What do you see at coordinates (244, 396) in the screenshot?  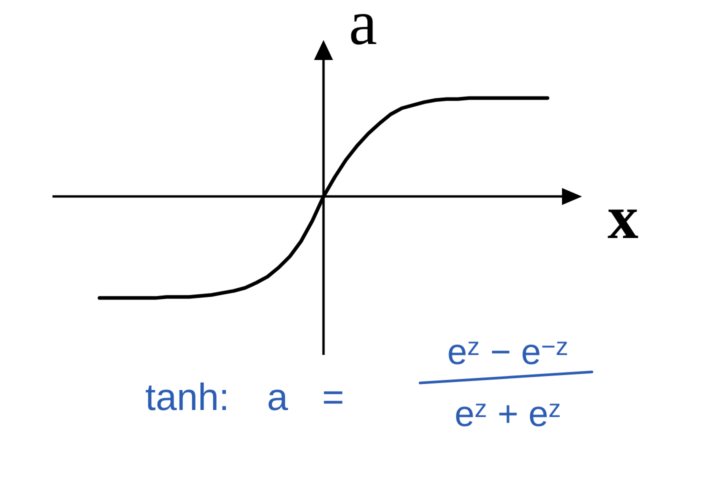 I see `text: tanh: a =` at bounding box center [244, 396].